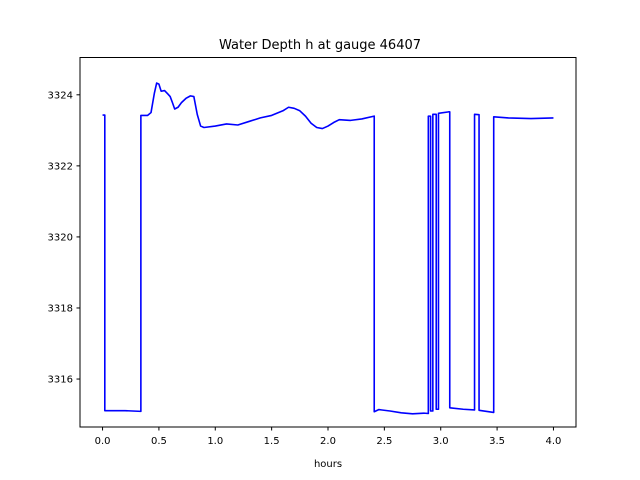 Image resolution: width=640 pixels, height=480 pixels. What do you see at coordinates (320, 45) in the screenshot?
I see `chart-title: Water Depth h at gauge 46407` at bounding box center [320, 45].